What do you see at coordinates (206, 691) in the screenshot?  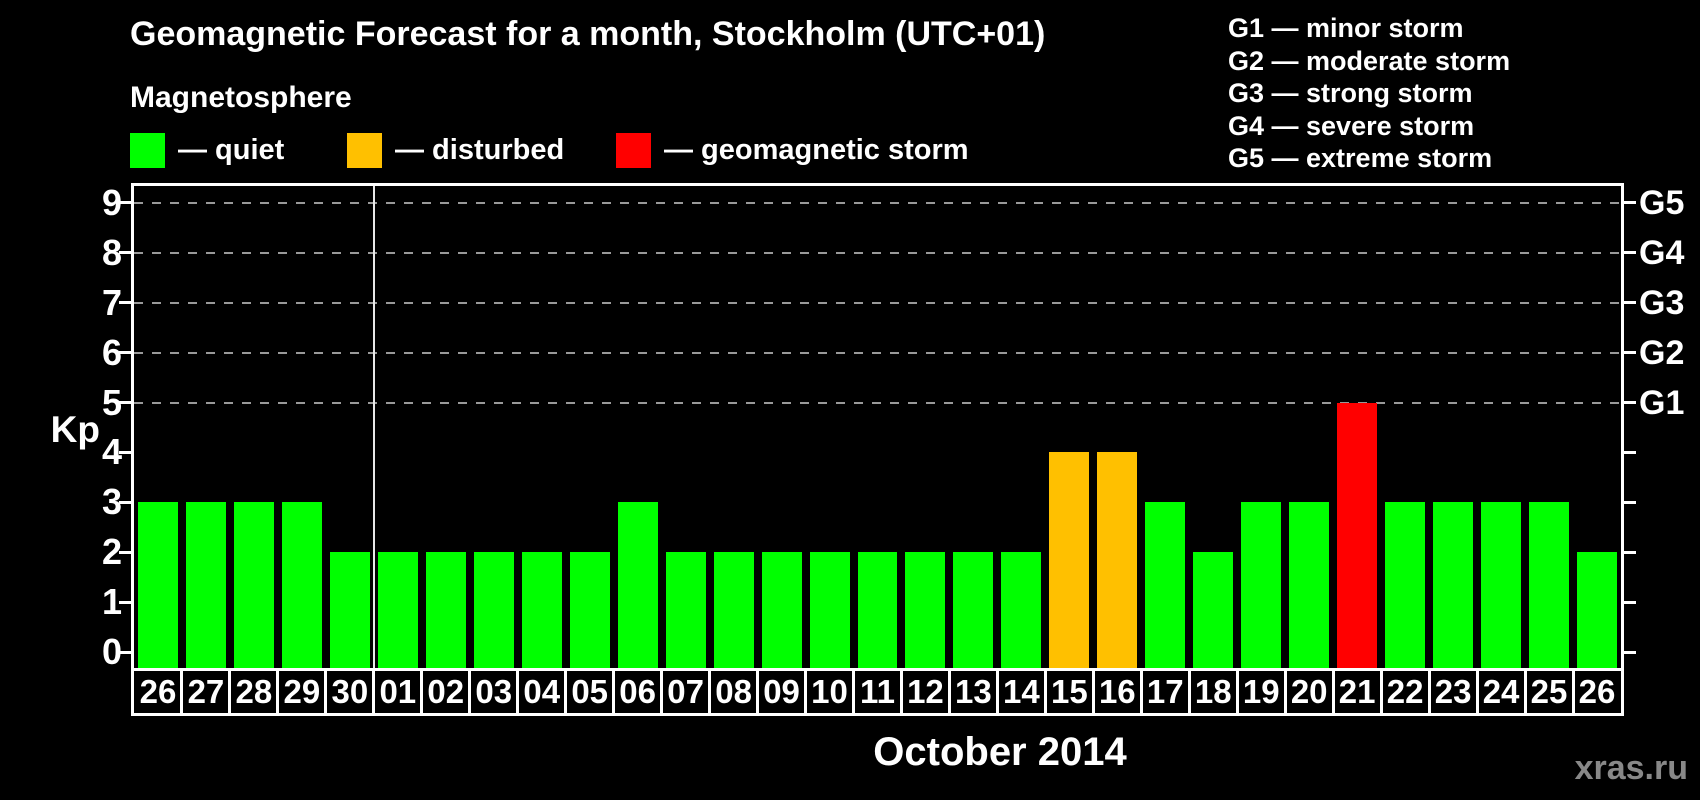 I see `day-label-27-1: 27` at bounding box center [206, 691].